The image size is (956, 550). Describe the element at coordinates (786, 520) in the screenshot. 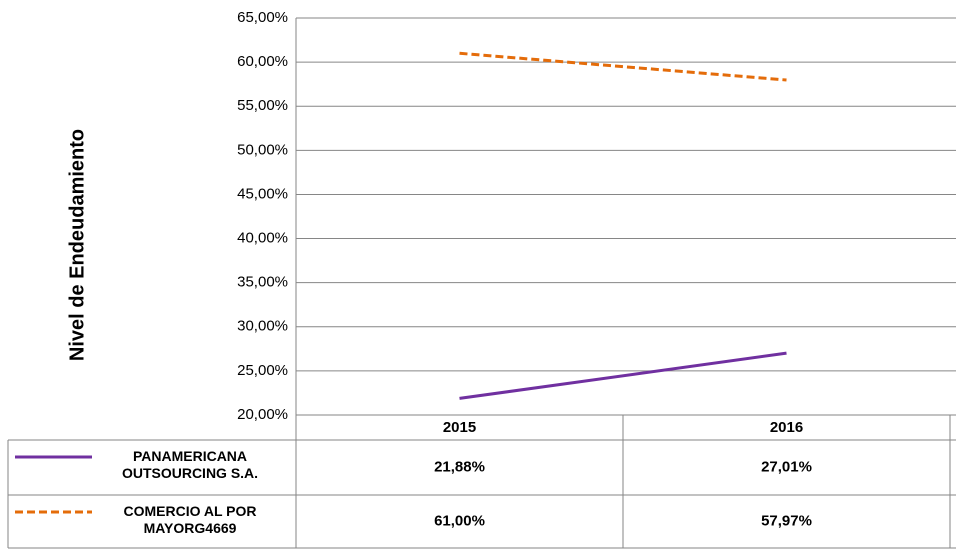

I see `table-value: 57,97%` at that location.